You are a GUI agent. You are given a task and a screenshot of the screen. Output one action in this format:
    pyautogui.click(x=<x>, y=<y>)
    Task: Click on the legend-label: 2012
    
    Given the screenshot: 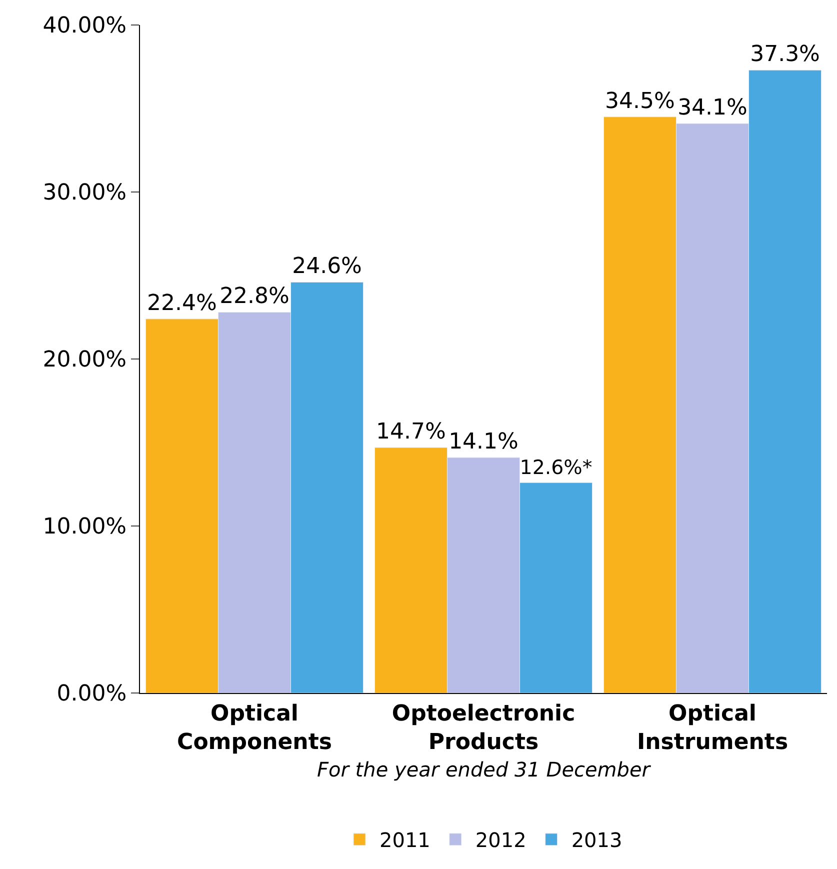 What is the action you would take?
    pyautogui.click(x=500, y=840)
    